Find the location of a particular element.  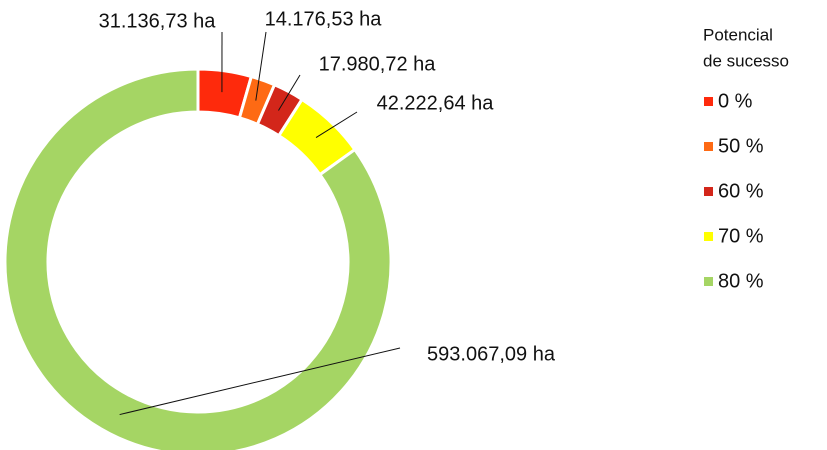

legend-title: Potencial is located at coordinates (738, 34).